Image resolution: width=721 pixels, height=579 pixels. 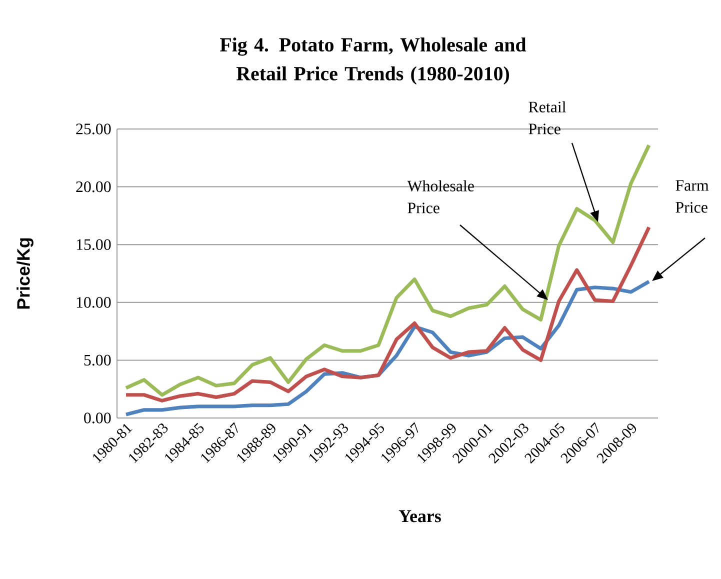 I want to click on y-tick-label: 20.00, so click(x=93, y=186).